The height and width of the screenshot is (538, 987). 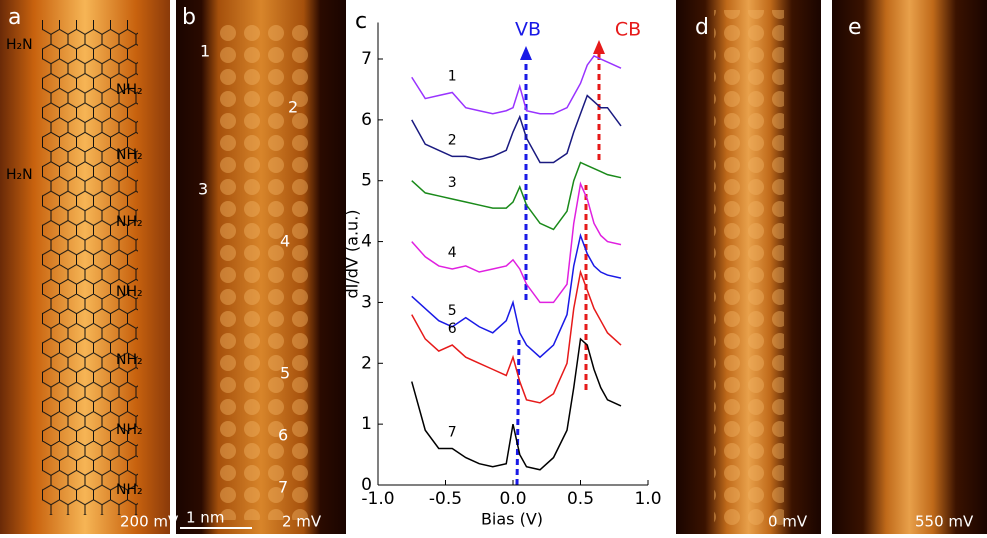 I want to click on panel-label: b, so click(x=189, y=17).